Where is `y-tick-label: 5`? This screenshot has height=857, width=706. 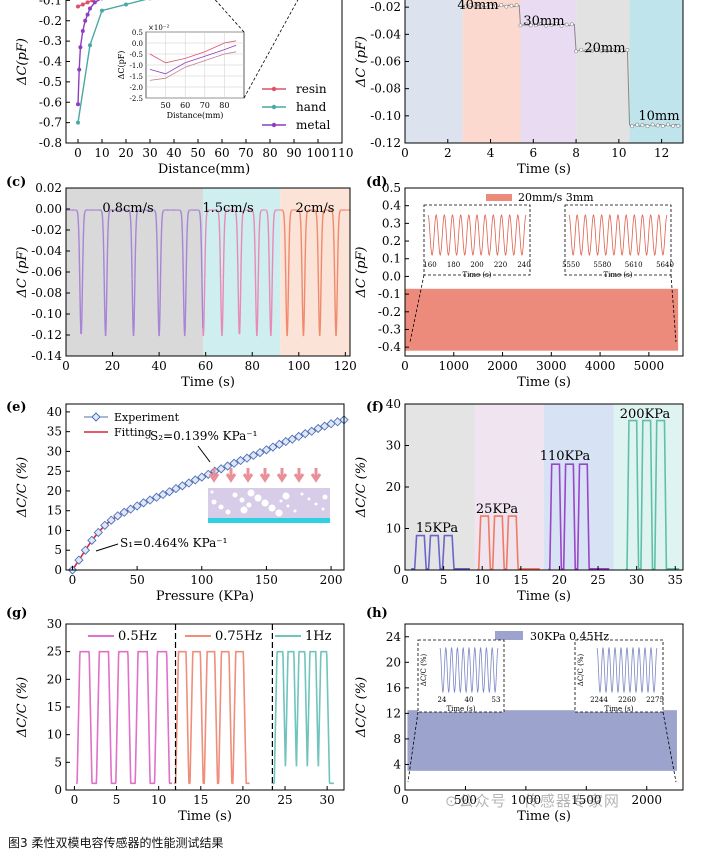
y-tick-label: 5 is located at coordinates (58, 762).